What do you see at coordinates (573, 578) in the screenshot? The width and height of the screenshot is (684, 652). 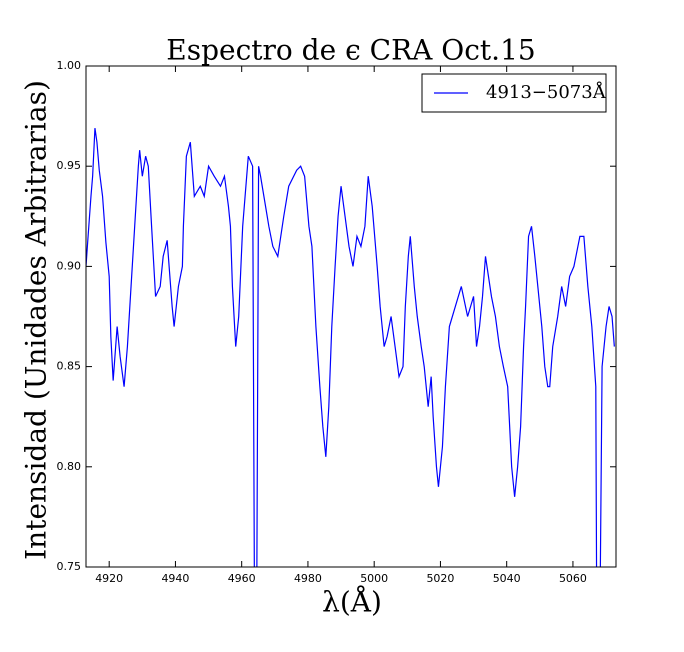 I see `x-tick-label: 5060` at bounding box center [573, 578].